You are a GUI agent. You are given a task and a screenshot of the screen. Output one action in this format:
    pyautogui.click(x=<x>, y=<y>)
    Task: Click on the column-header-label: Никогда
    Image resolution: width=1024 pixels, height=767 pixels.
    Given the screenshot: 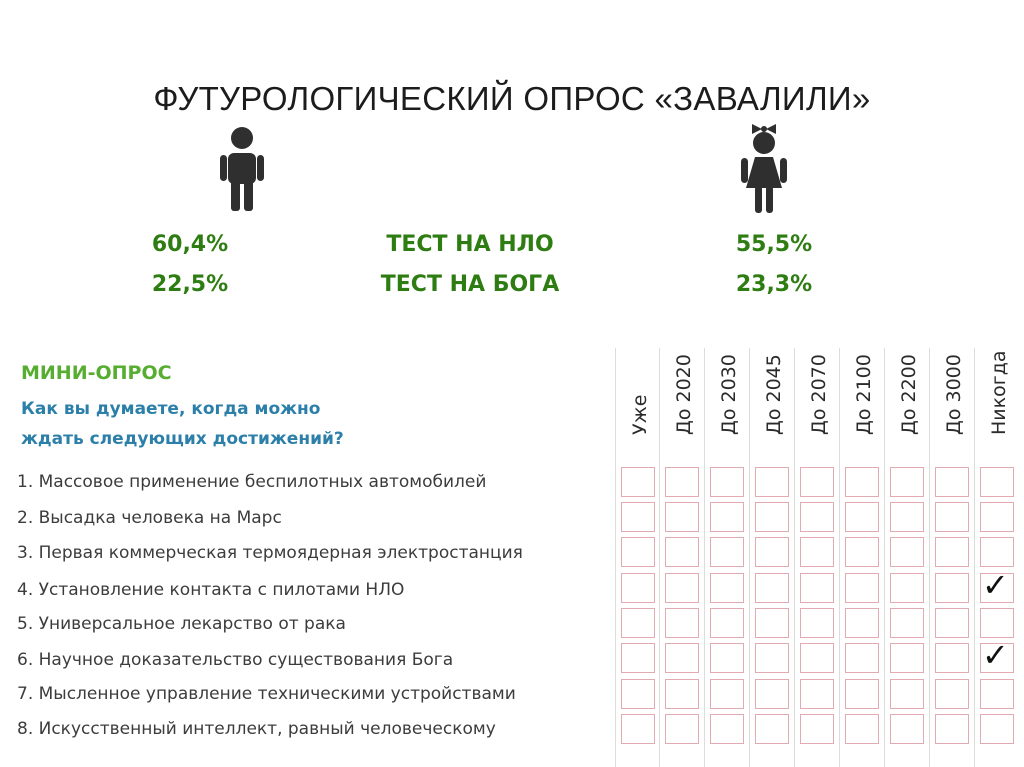 What is the action you would take?
    pyautogui.click(x=999, y=393)
    